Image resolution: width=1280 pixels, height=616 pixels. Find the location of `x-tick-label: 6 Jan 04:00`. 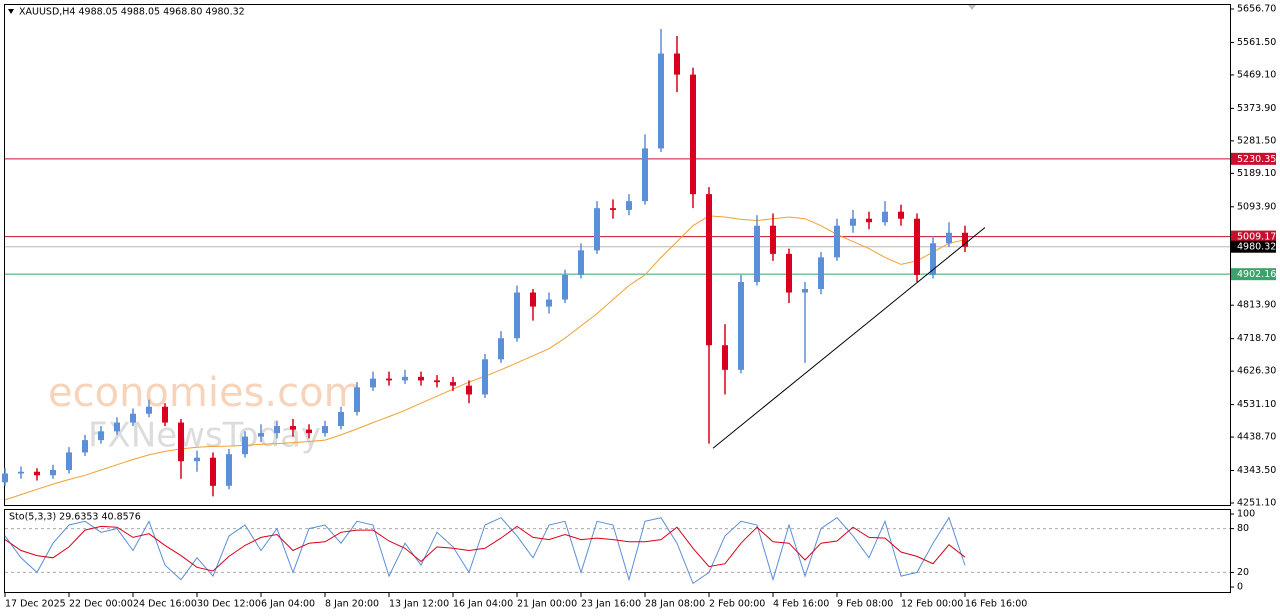

x-tick-label: 6 Jan 04:00 is located at coordinates (288, 604).